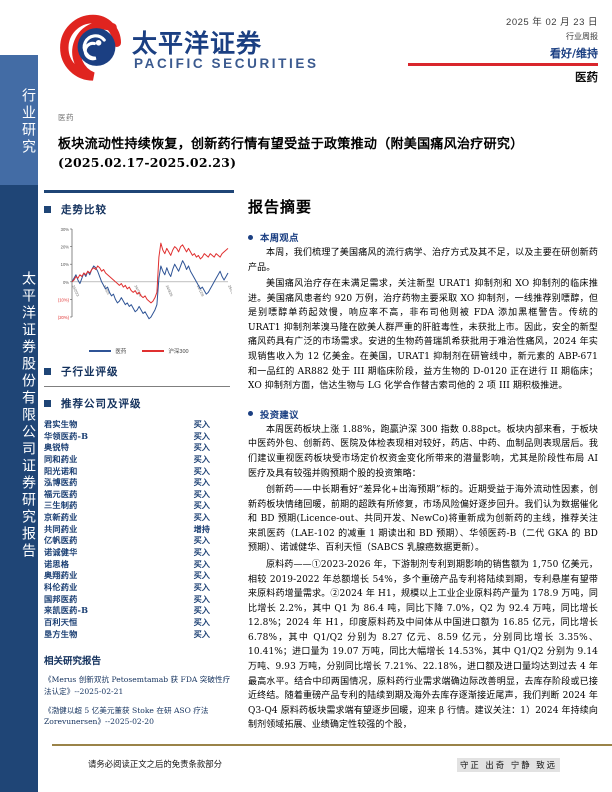 The image size is (612, 792). Describe the element at coordinates (61, 540) in the screenshot. I see `company-name: 亿帆医药` at that location.